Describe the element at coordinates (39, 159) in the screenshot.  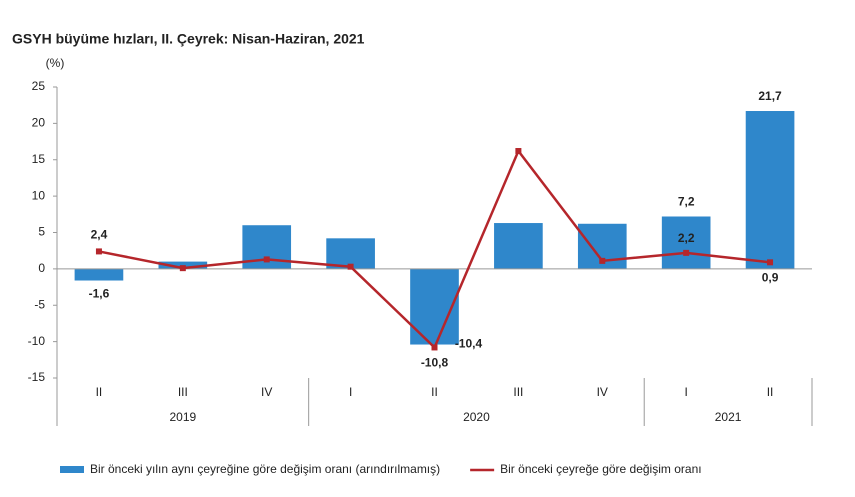
I see `y-tick-label: 15` at that location.